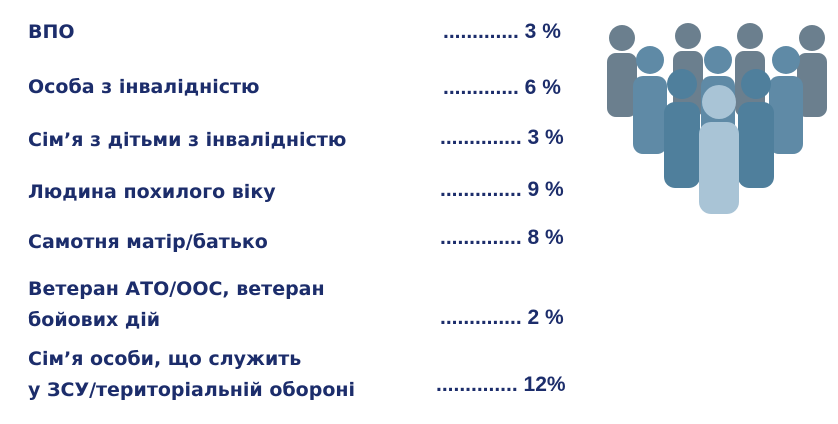  Describe the element at coordinates (502, 31) in the screenshot. I see `value-vpo: ............. 3 %` at that location.